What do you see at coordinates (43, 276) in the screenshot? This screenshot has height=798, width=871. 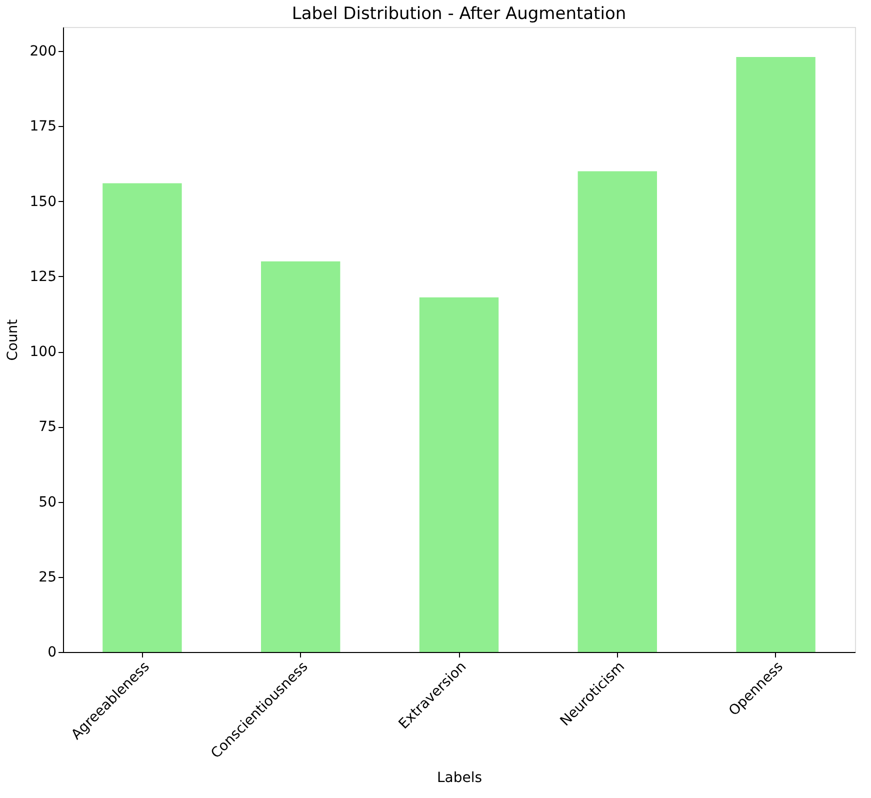 I see `y-tick-label: 125` at bounding box center [43, 276].